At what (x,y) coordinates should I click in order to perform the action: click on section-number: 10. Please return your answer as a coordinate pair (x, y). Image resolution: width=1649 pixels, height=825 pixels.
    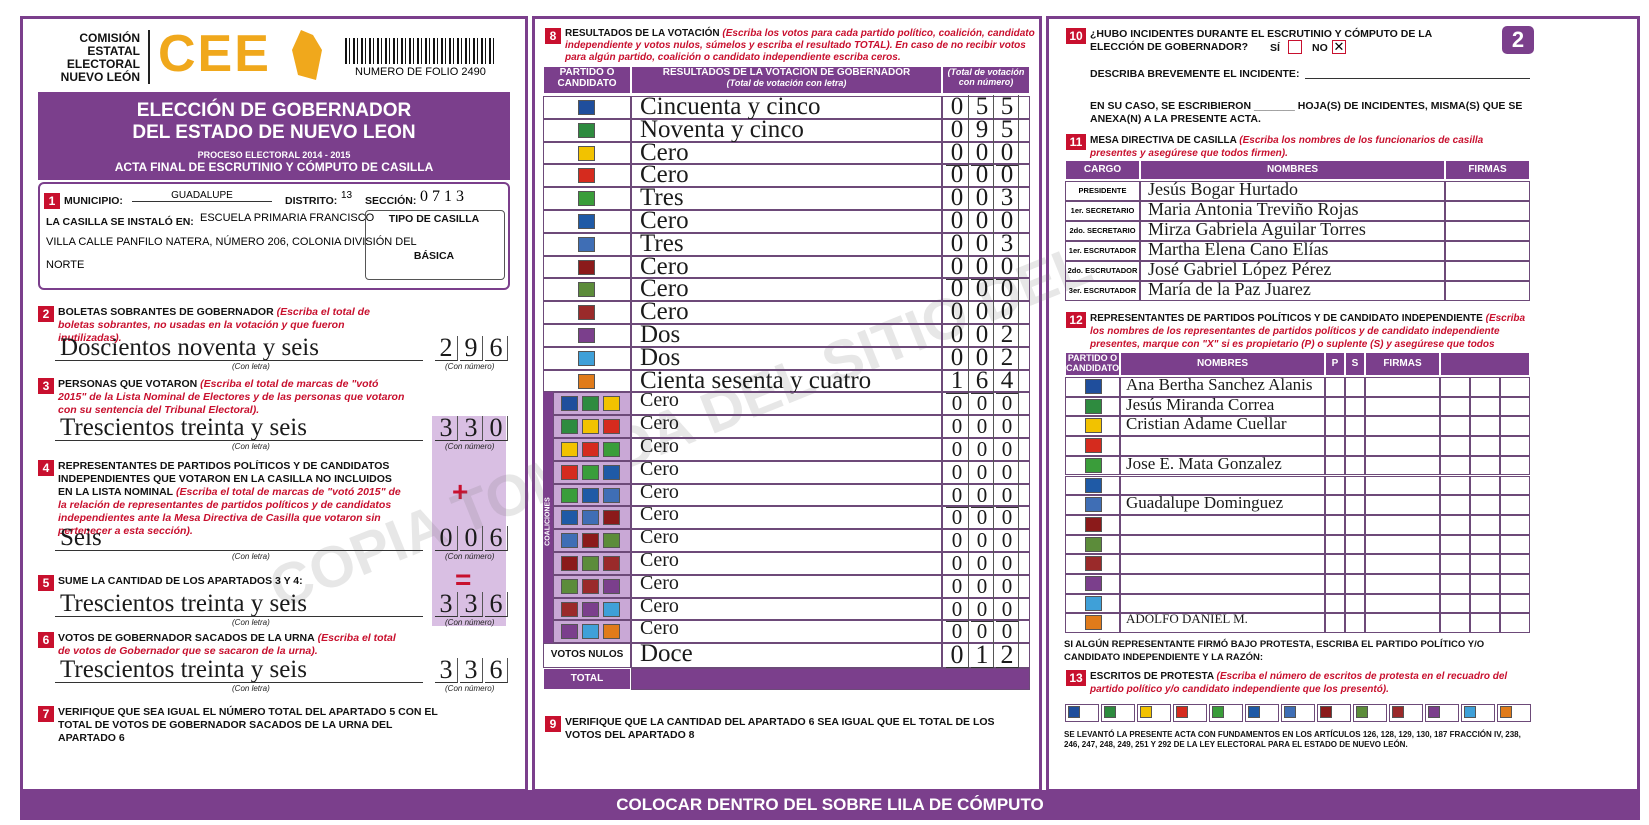
    Looking at the image, I should click on (1076, 36).